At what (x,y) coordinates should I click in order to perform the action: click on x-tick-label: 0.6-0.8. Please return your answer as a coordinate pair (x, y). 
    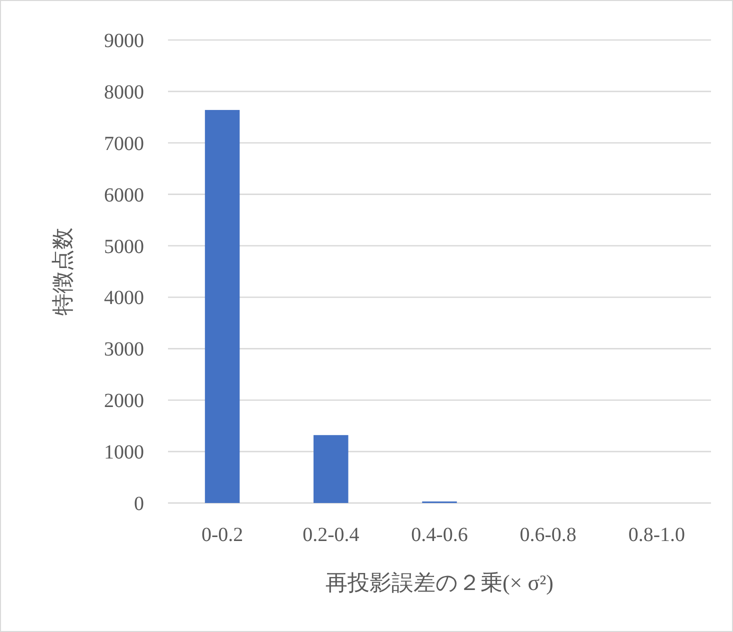
    Looking at the image, I should click on (548, 535).